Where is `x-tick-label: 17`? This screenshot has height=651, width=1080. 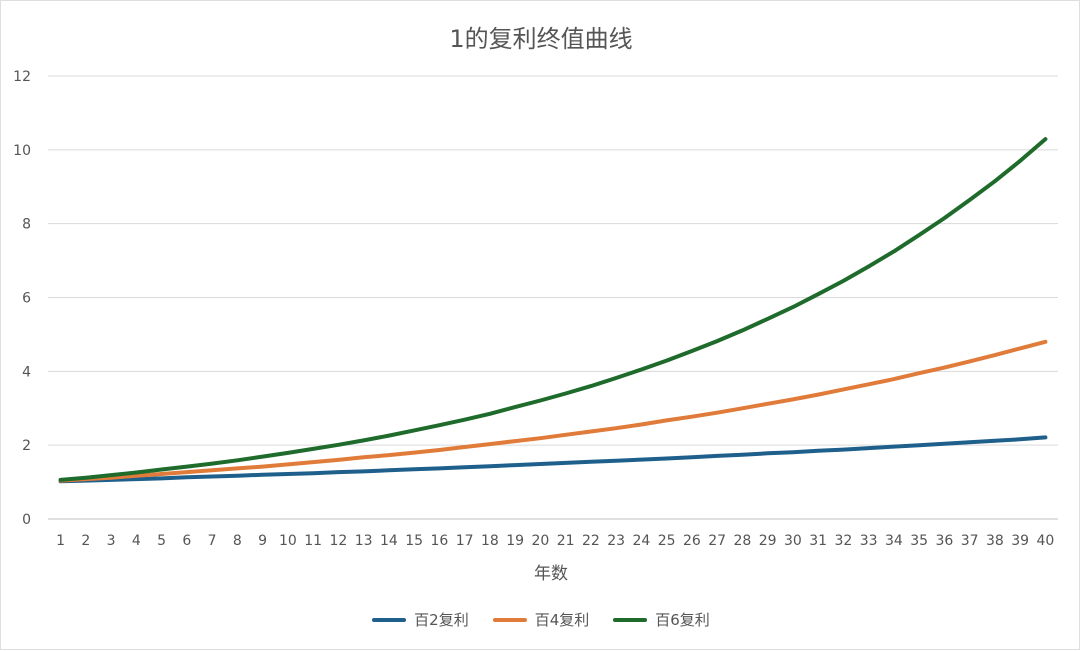
x-tick-label: 17 is located at coordinates (465, 541).